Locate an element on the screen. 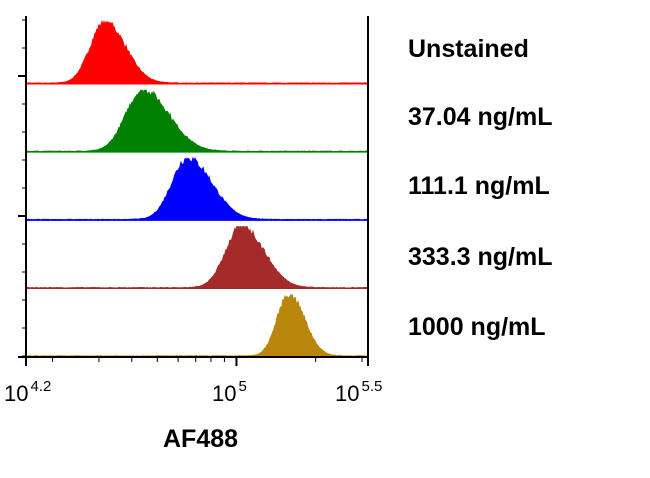  x-axis-label: AF488 is located at coordinates (201, 439).